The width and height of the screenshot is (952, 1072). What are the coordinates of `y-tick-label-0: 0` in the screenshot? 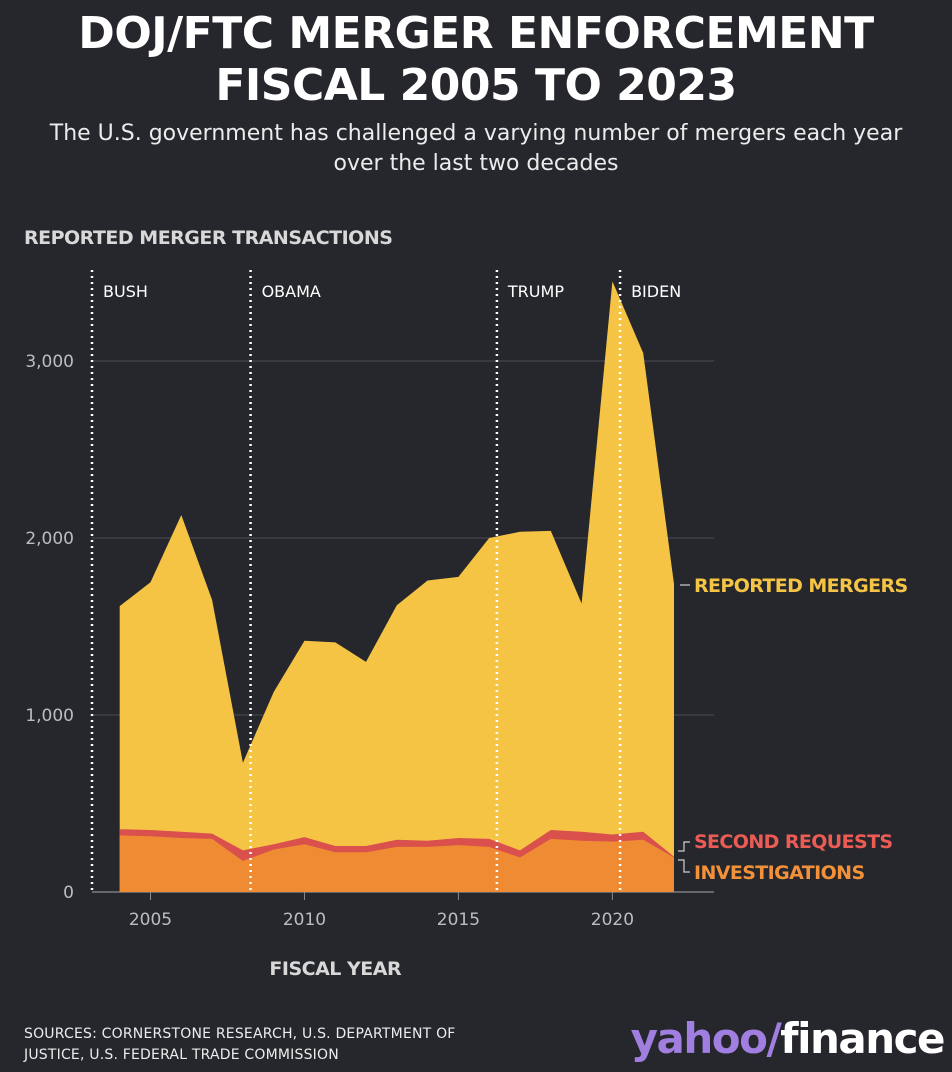 It's located at (68, 893).